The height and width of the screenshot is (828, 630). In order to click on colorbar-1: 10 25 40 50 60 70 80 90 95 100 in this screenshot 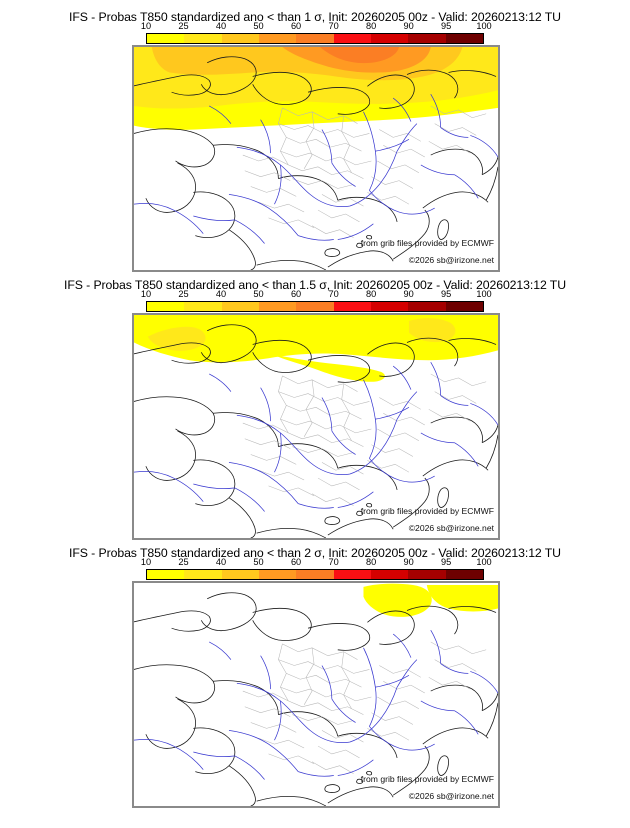, I will do `click(316, 32)`.